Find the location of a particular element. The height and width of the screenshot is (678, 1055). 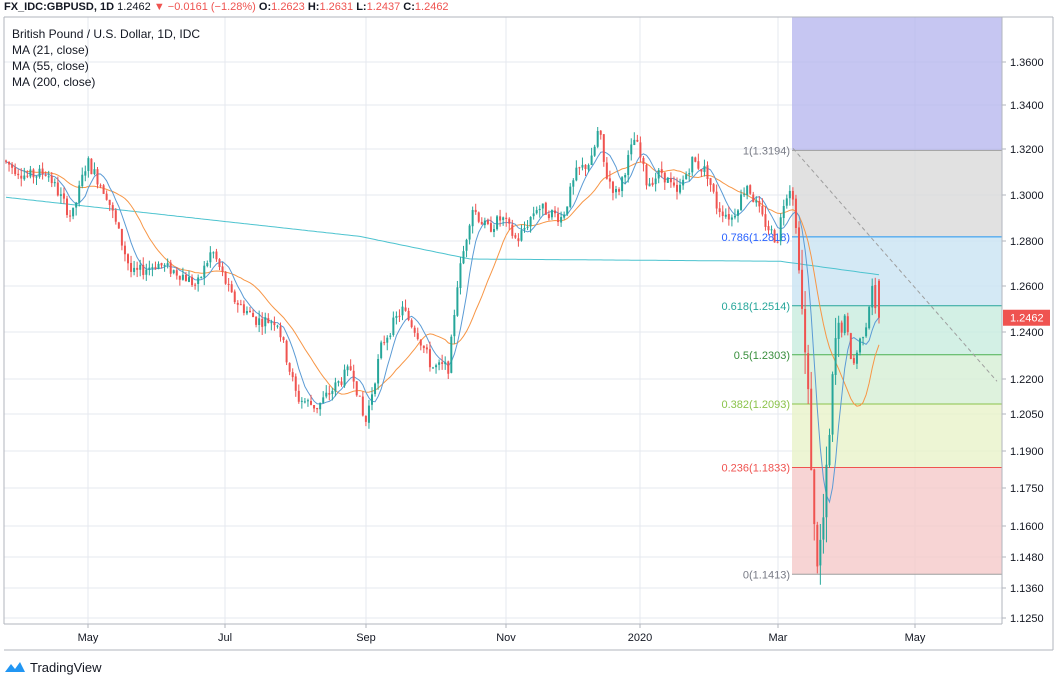

fib-zone-top is located at coordinates (897, 84).